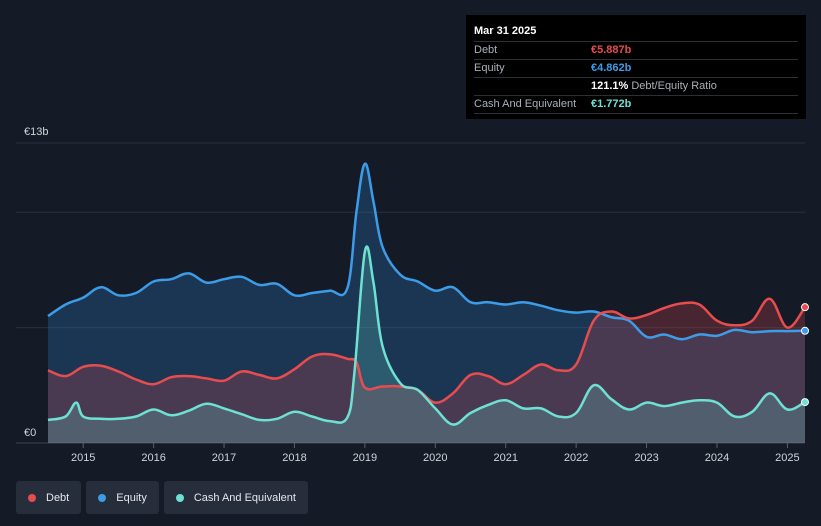 This screenshot has height=526, width=821. What do you see at coordinates (805, 355) in the screenshot?
I see `chart-endpoints` at bounding box center [805, 355].